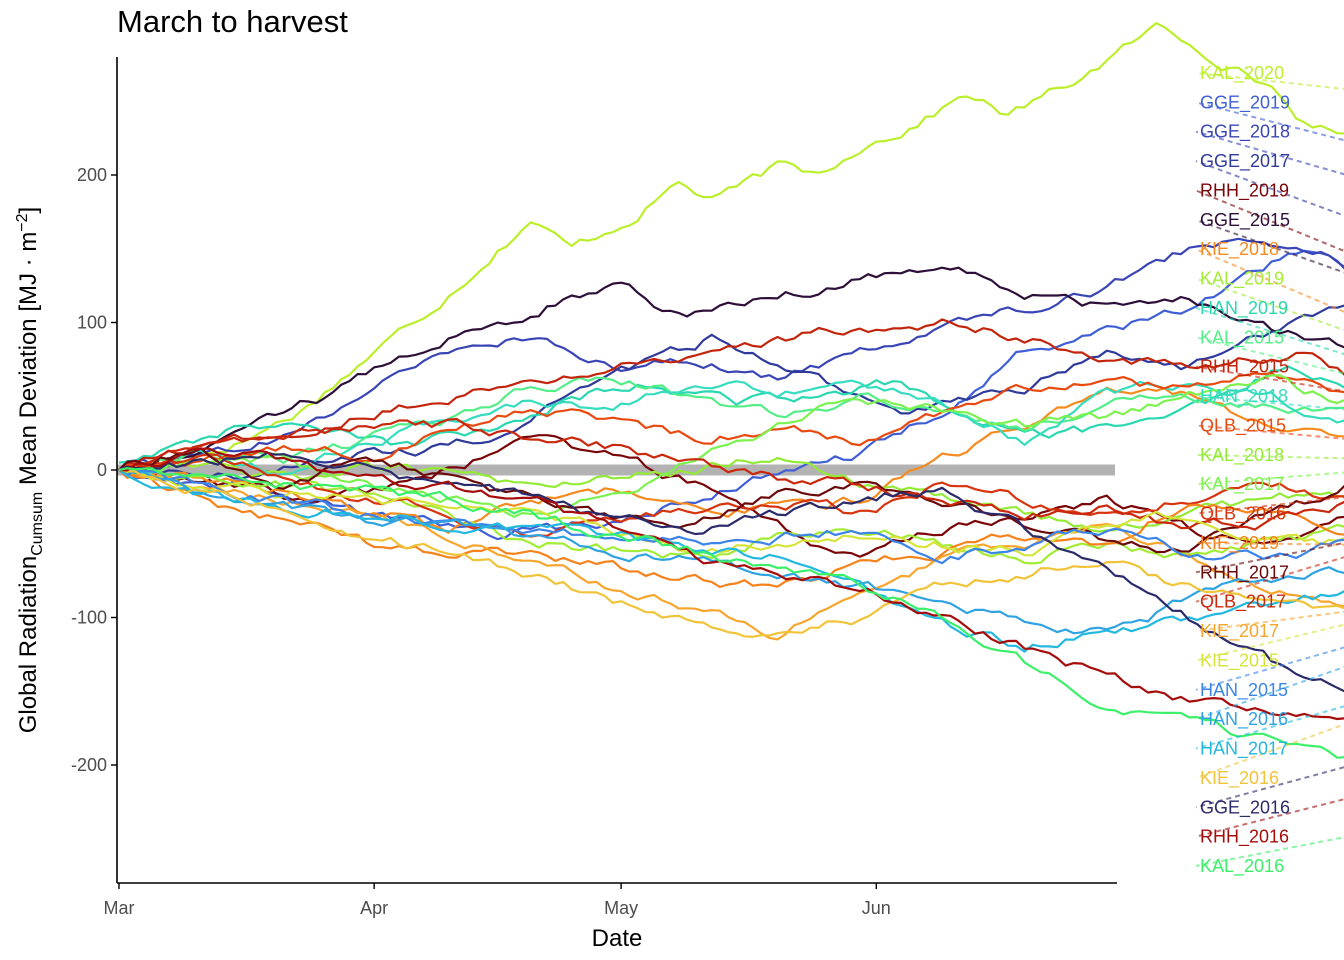  I want to click on series-line-kal-2015, so click(731, 426).